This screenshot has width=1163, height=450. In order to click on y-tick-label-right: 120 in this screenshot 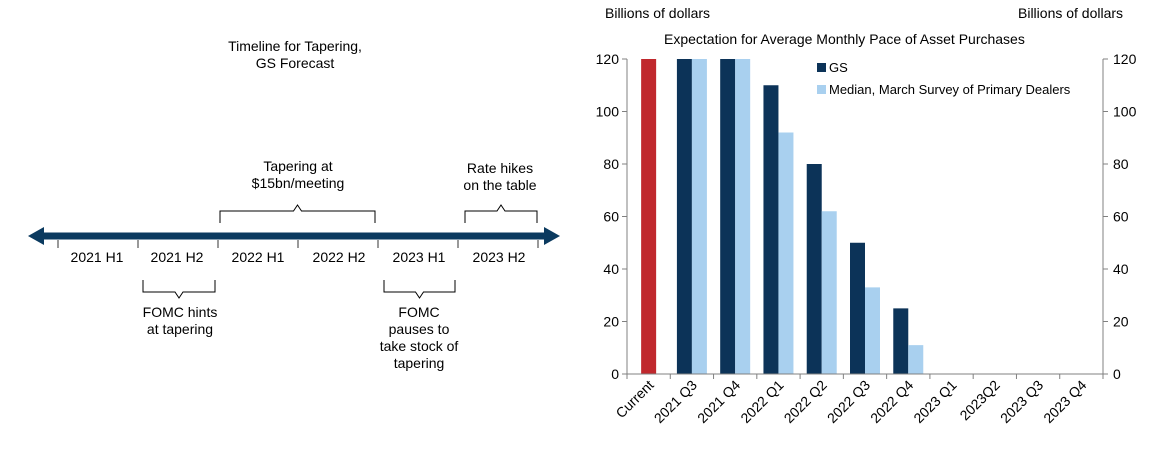, I will do `click(1125, 59)`.